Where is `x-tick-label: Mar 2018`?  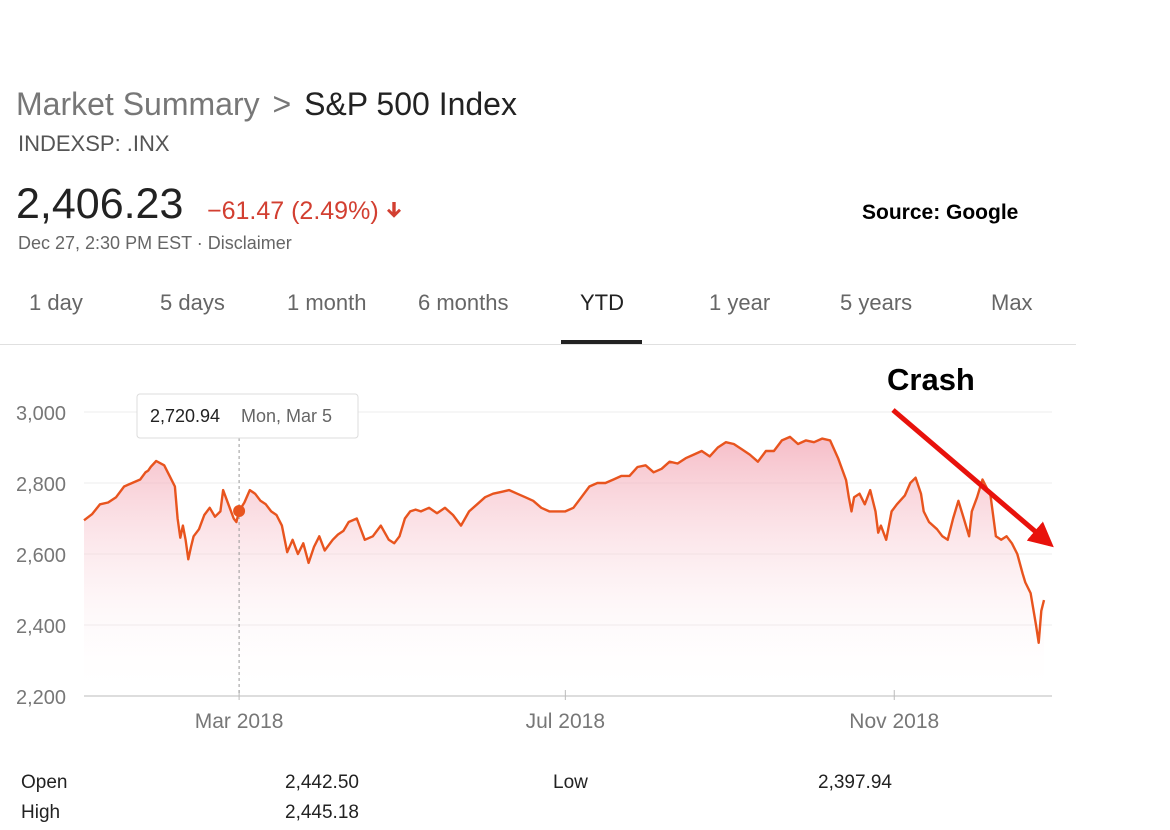 x-tick-label: Mar 2018 is located at coordinates (239, 721).